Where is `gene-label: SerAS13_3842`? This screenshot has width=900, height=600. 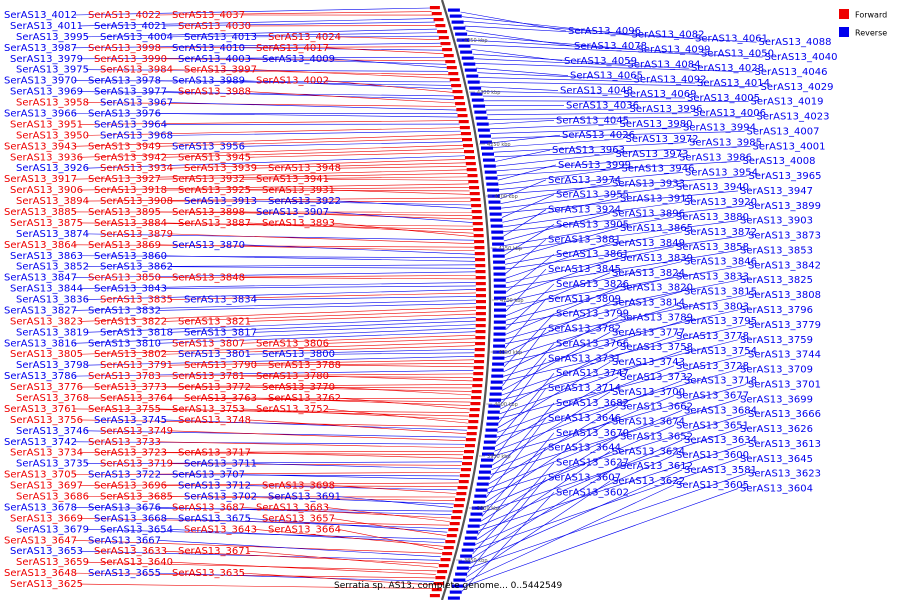 gene-label: SerAS13_3842 is located at coordinates (784, 265).